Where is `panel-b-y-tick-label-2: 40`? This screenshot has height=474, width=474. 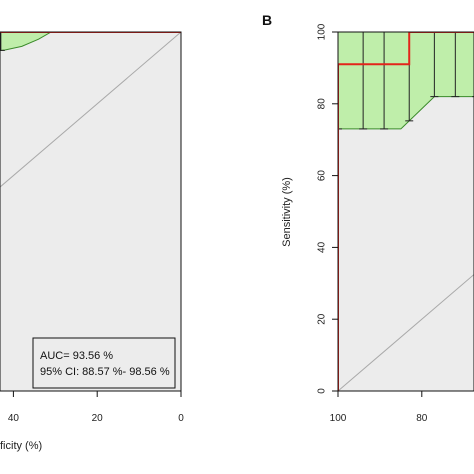
panel-b-y-tick-label-2: 40 is located at coordinates (322, 247).